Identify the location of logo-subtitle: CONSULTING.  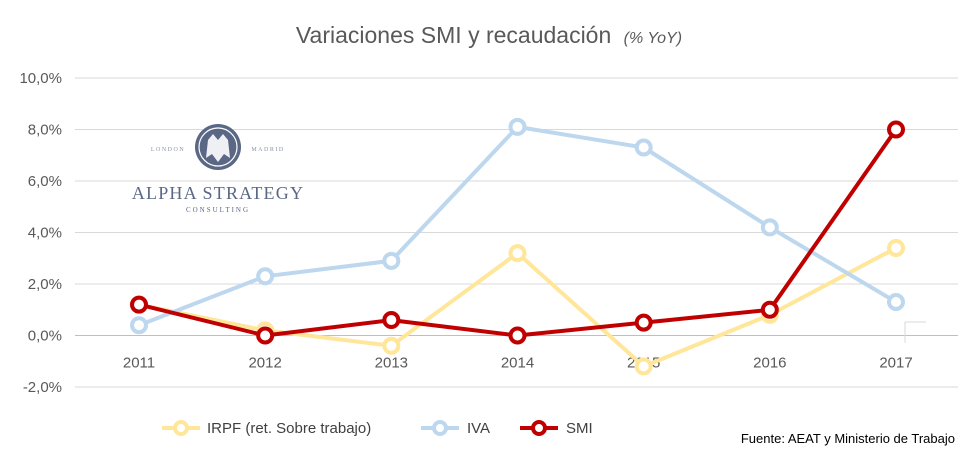
(218, 210).